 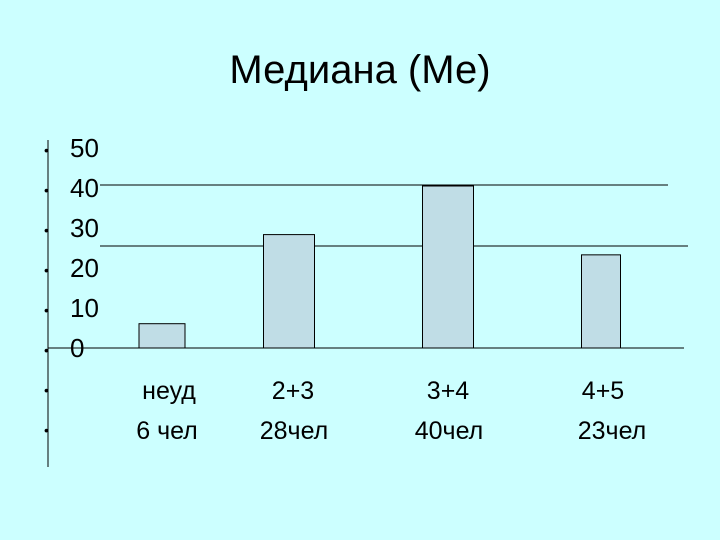 I want to click on category-count: 6 чел, so click(x=167, y=431).